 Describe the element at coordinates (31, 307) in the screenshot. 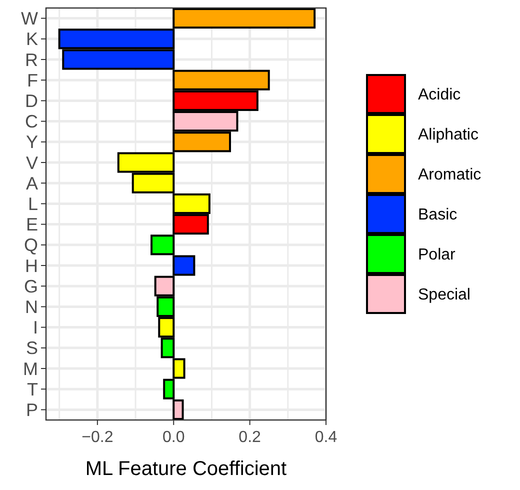

I see `y-tick-label: N` at that location.